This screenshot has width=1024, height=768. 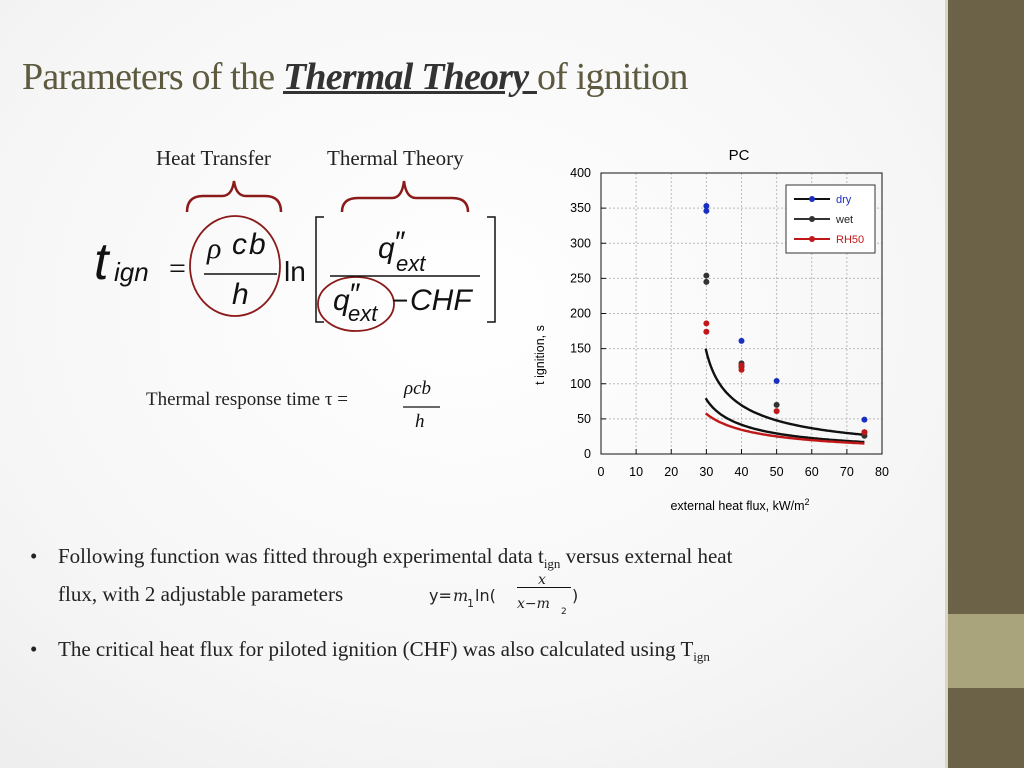 I want to click on heat-transfer-brace, so click(x=234, y=196).